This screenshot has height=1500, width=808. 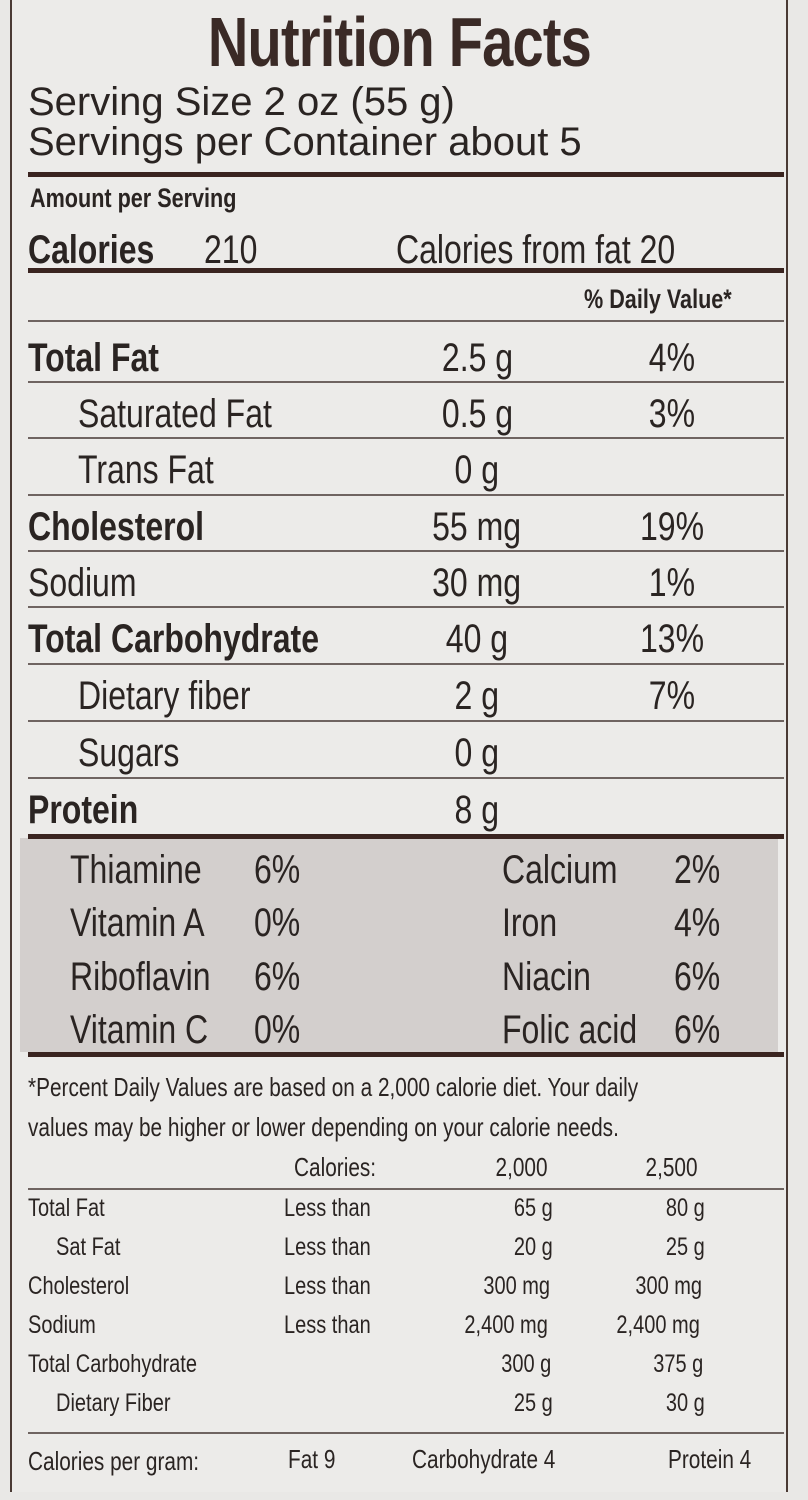 I want to click on dv-row-col2: 80 g, so click(x=686, y=1208).